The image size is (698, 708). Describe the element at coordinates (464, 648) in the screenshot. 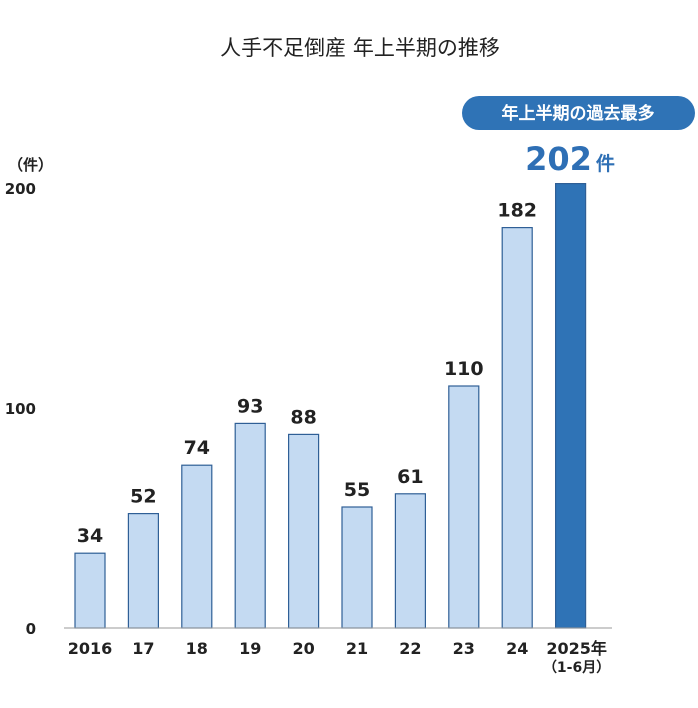

I see `x-tick-label: 23` at that location.